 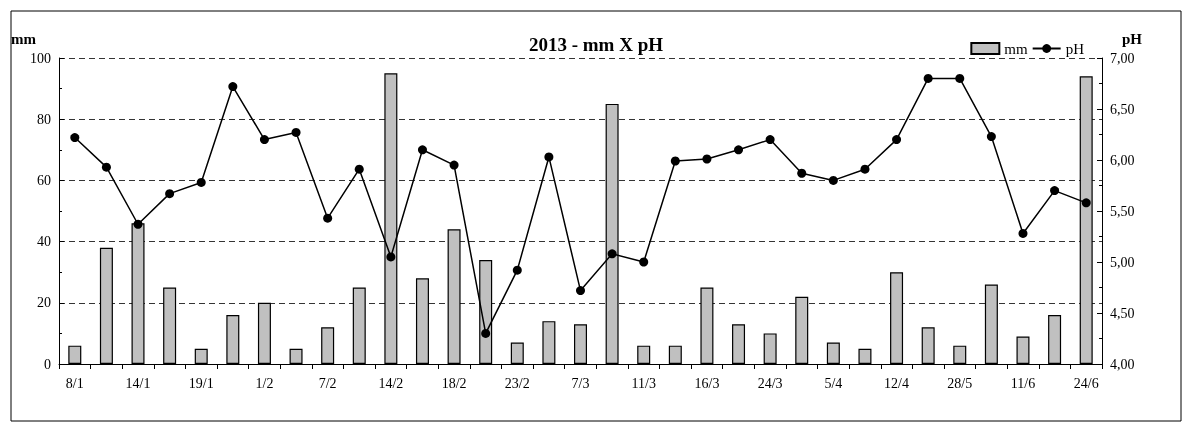 I want to click on x-tick-label: 1/2, so click(x=264, y=383).